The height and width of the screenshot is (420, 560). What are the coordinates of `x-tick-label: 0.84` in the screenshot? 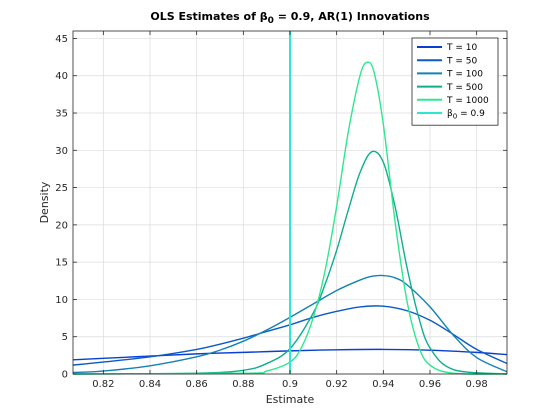 It's located at (150, 384).